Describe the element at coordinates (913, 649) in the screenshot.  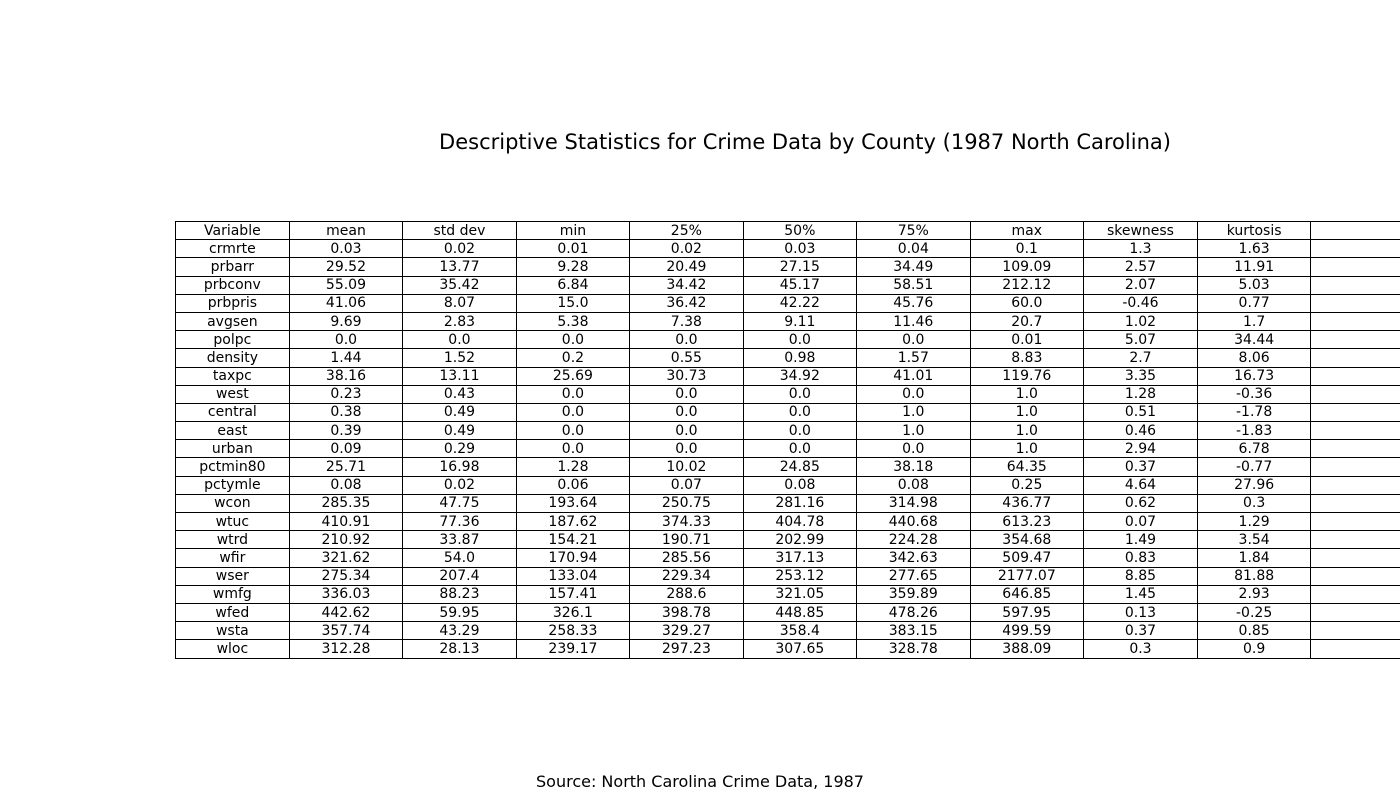
I see `table-cell: 328.78` at that location.